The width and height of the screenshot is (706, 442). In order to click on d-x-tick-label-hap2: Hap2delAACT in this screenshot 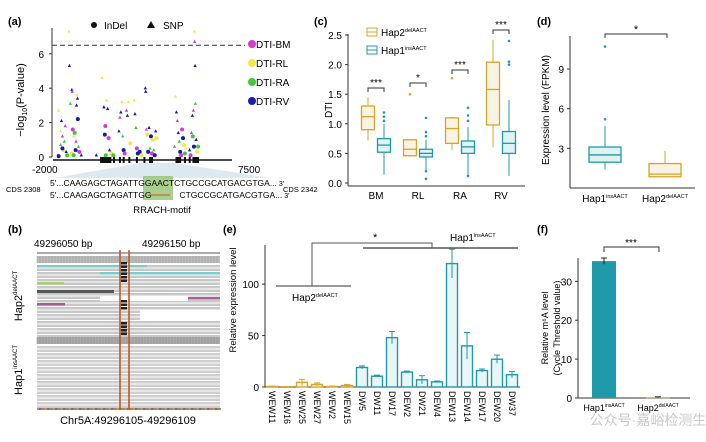, I will do `click(665, 199)`.